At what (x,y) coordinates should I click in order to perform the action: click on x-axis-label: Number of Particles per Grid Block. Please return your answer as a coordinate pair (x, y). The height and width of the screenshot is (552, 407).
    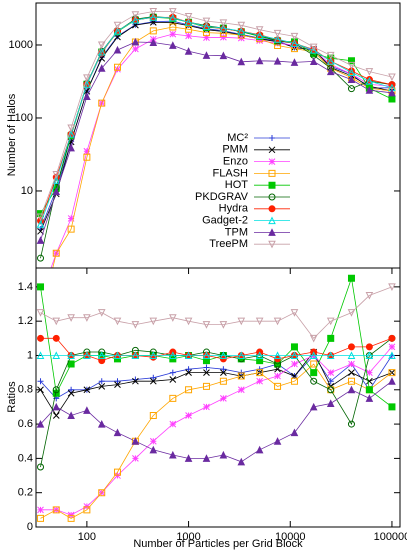
    Looking at the image, I should click on (218, 544).